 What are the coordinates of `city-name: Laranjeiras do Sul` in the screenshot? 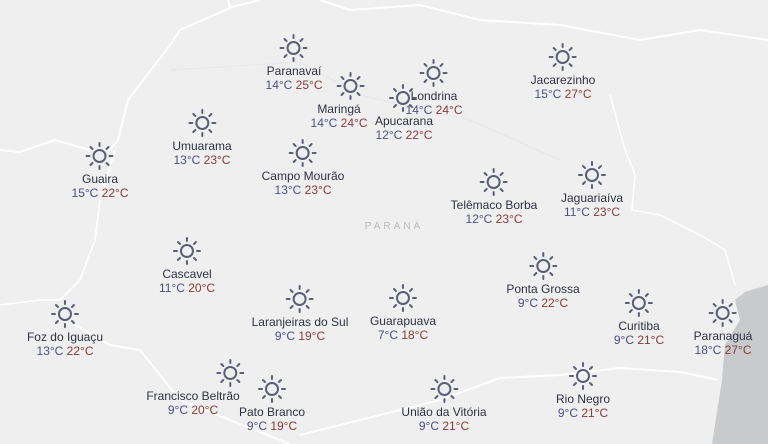 It's located at (300, 322).